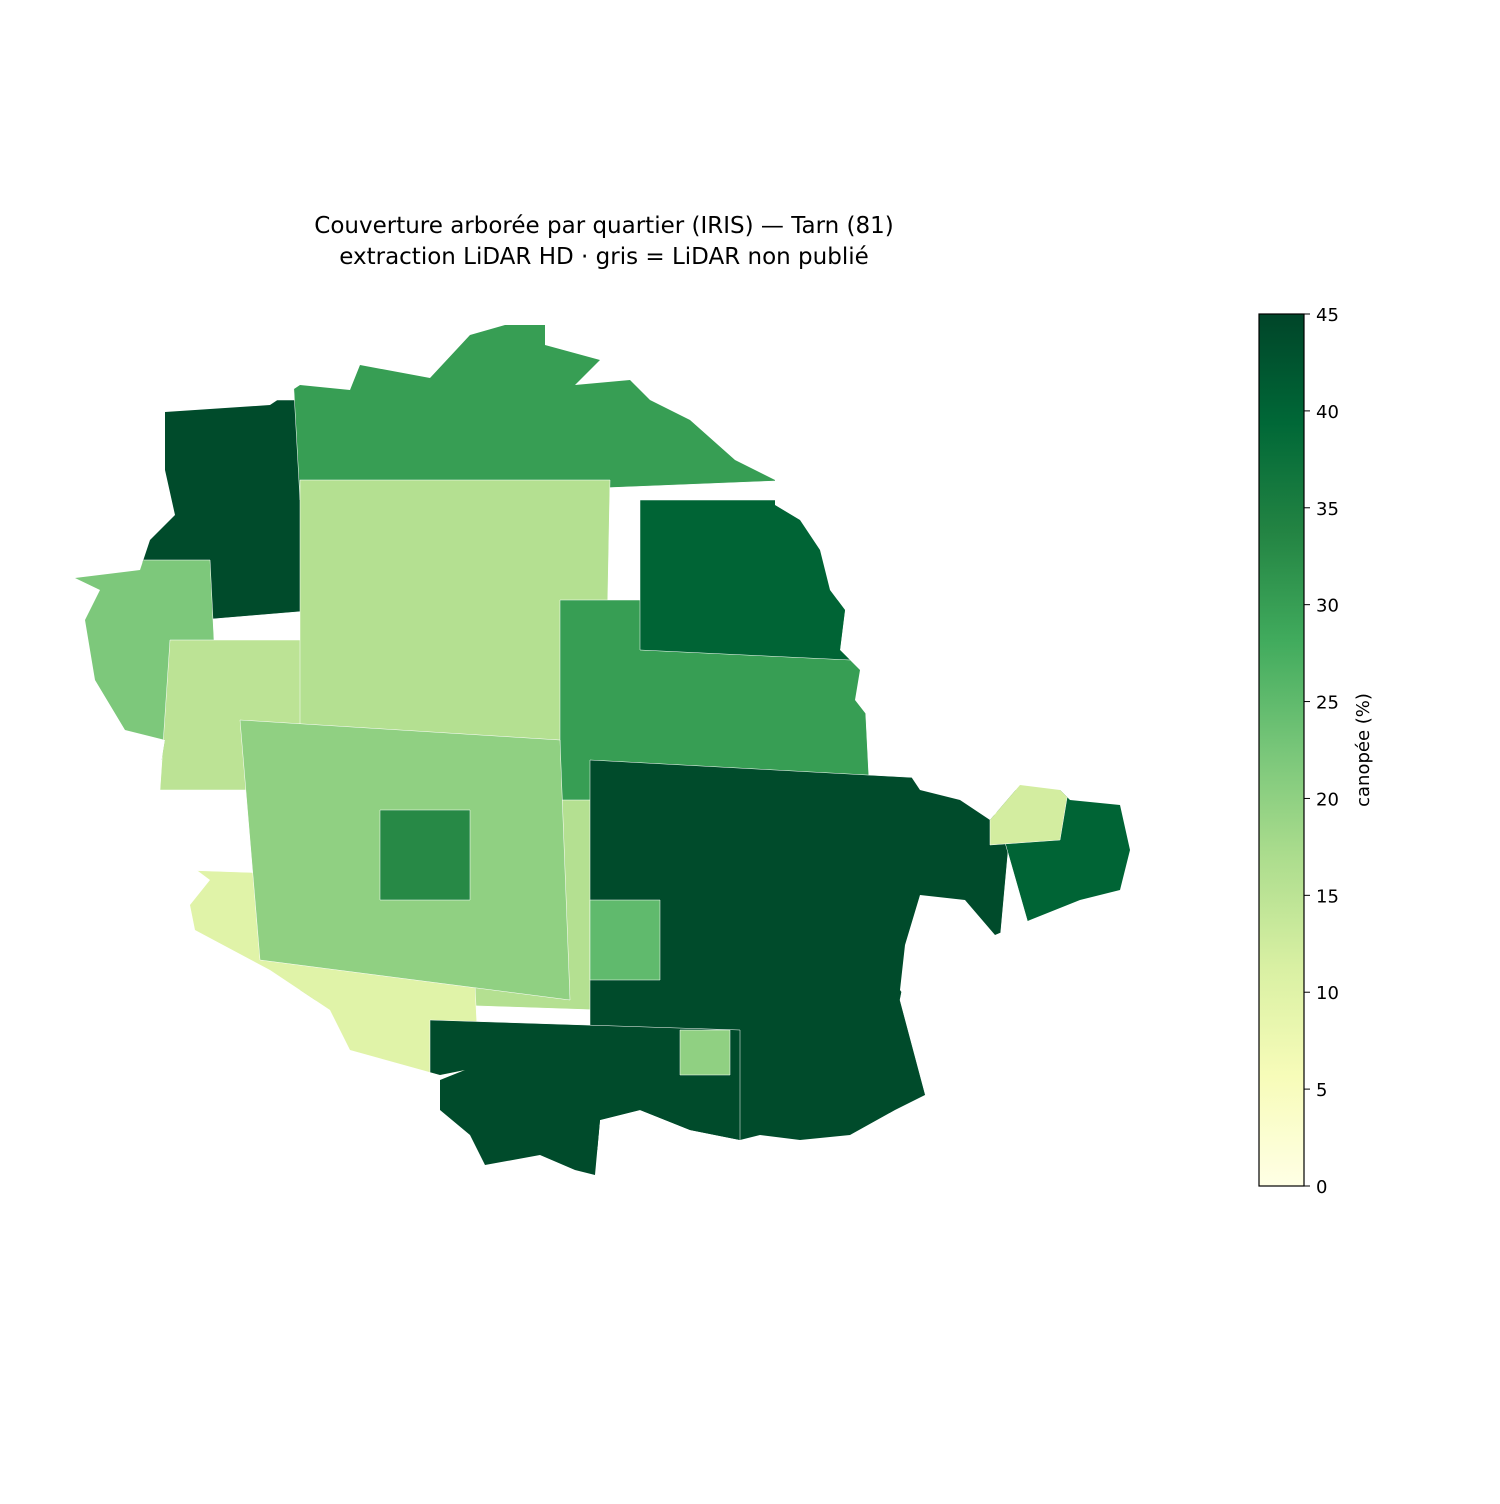 The width and height of the screenshot is (1500, 1504). I want to click on colorbar-tick-label: 0, so click(1321, 1187).